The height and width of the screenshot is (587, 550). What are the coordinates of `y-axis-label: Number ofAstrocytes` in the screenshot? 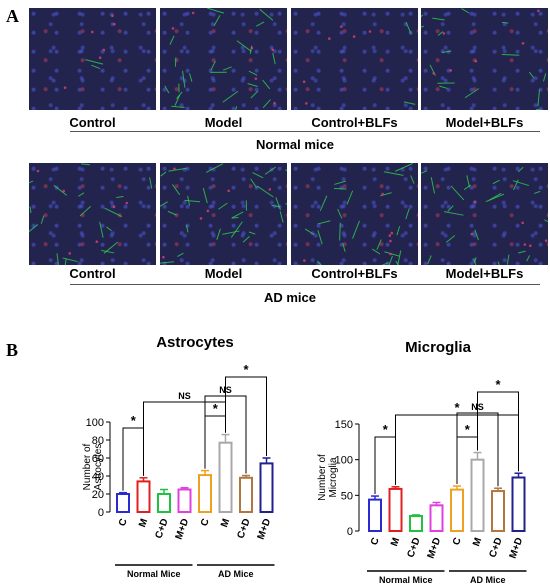 It's located at (93, 466).